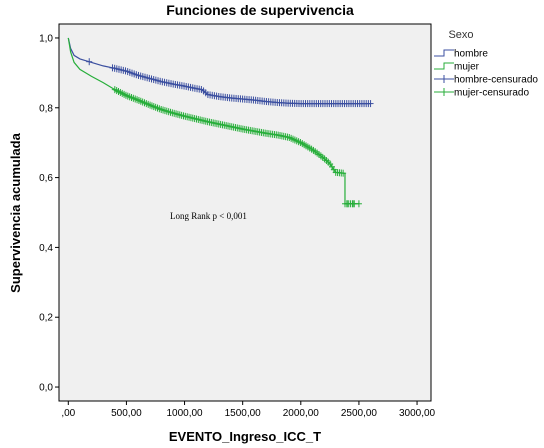  What do you see at coordinates (46, 38) in the screenshot?
I see `y-tick-label: 1,0` at bounding box center [46, 38].